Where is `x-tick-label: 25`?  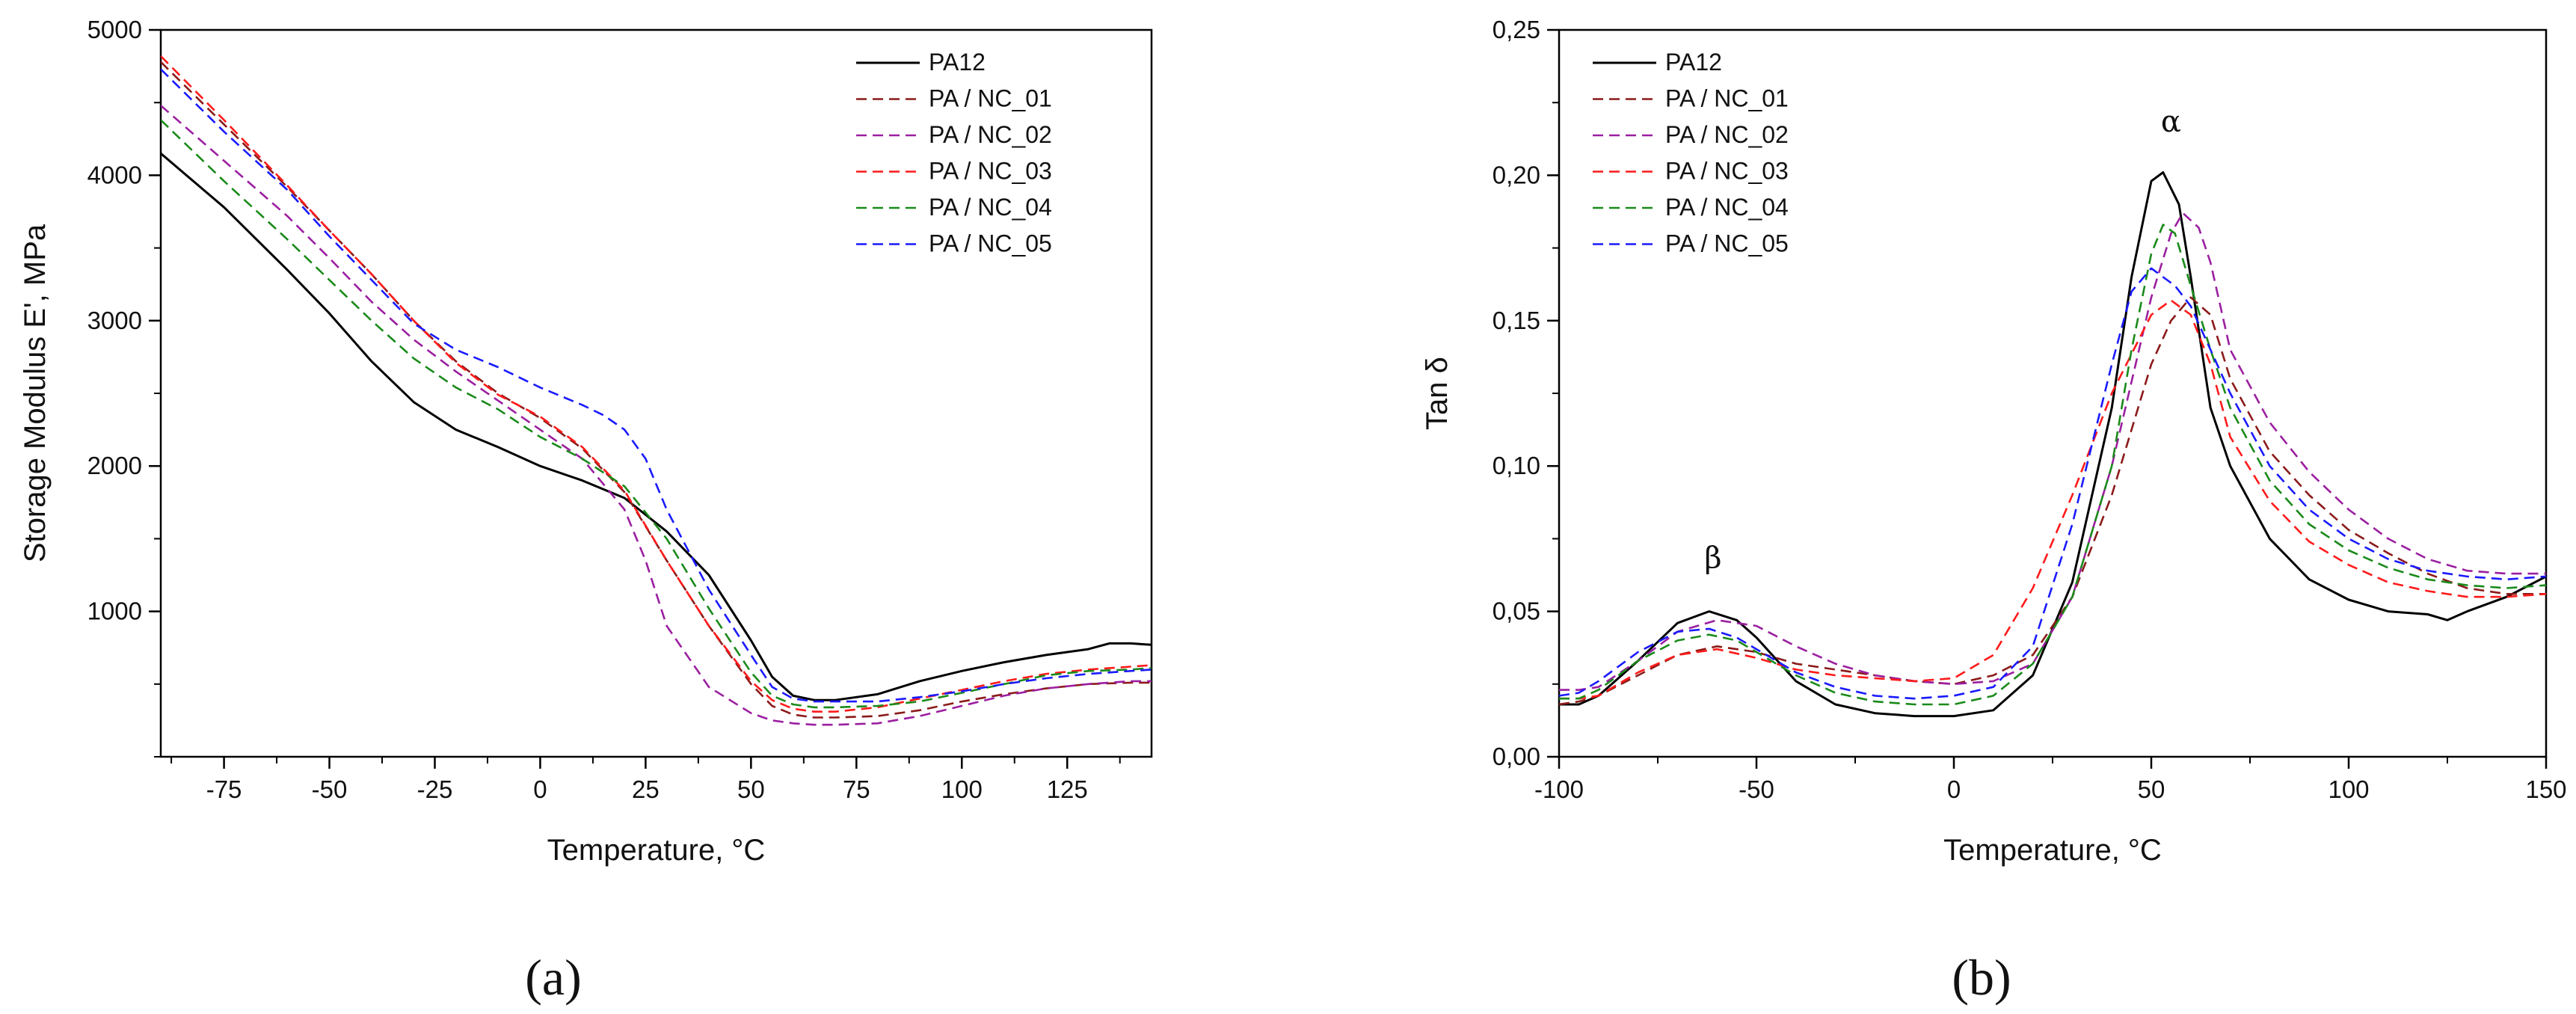 x-tick-label: 25 is located at coordinates (646, 789).